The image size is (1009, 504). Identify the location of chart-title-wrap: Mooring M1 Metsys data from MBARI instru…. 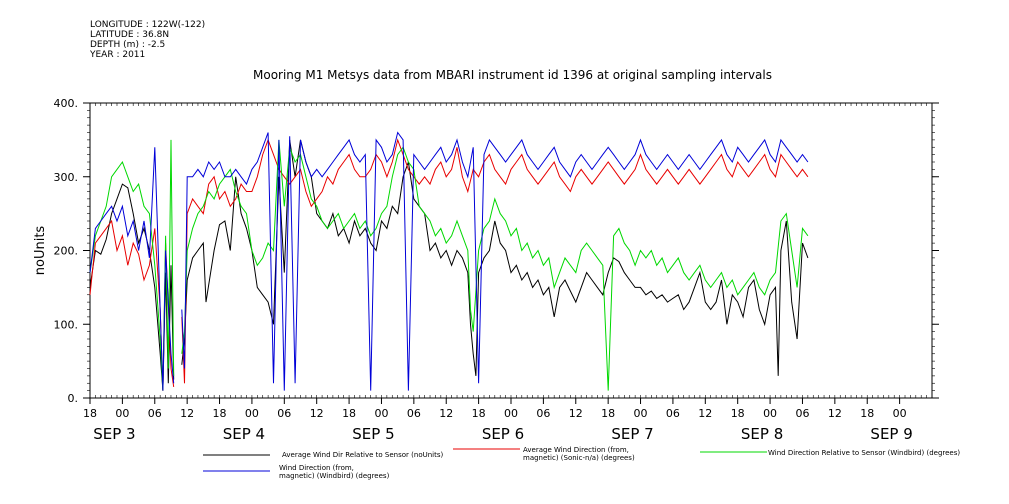
(504, 75).